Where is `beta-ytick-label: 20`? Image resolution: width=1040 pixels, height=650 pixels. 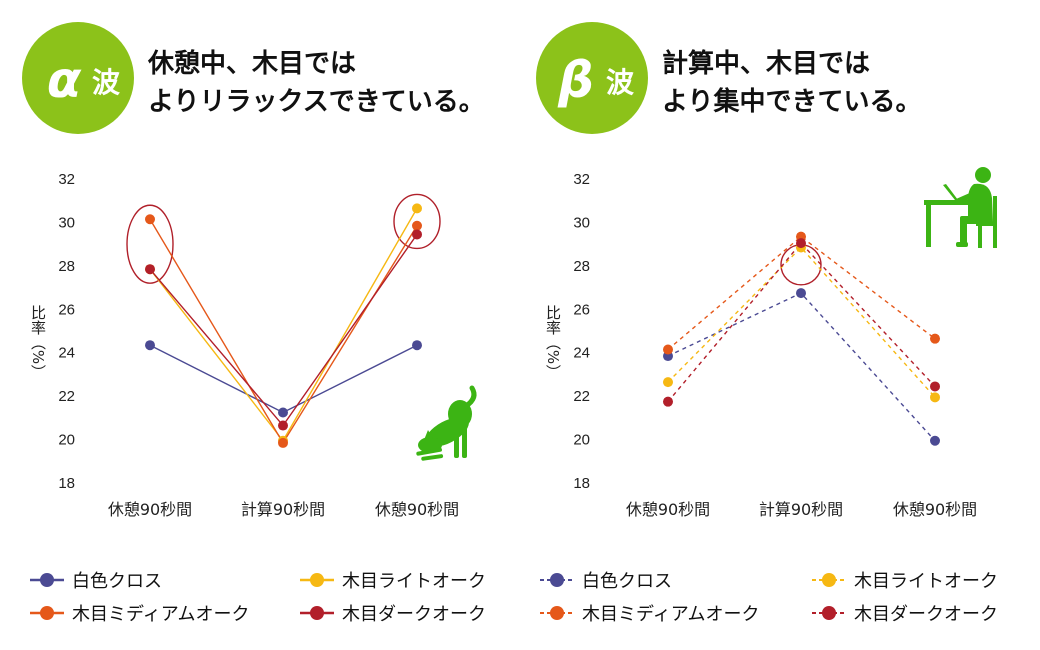 beta-ytick-label: 20 is located at coordinates (581, 440).